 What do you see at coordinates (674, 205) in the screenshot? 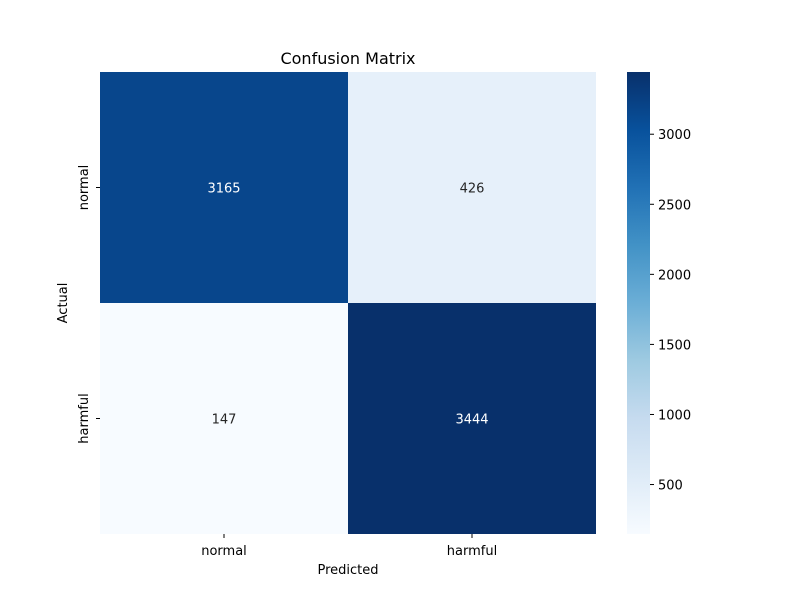
I see `colorbar-tick-label: 2500` at bounding box center [674, 205].